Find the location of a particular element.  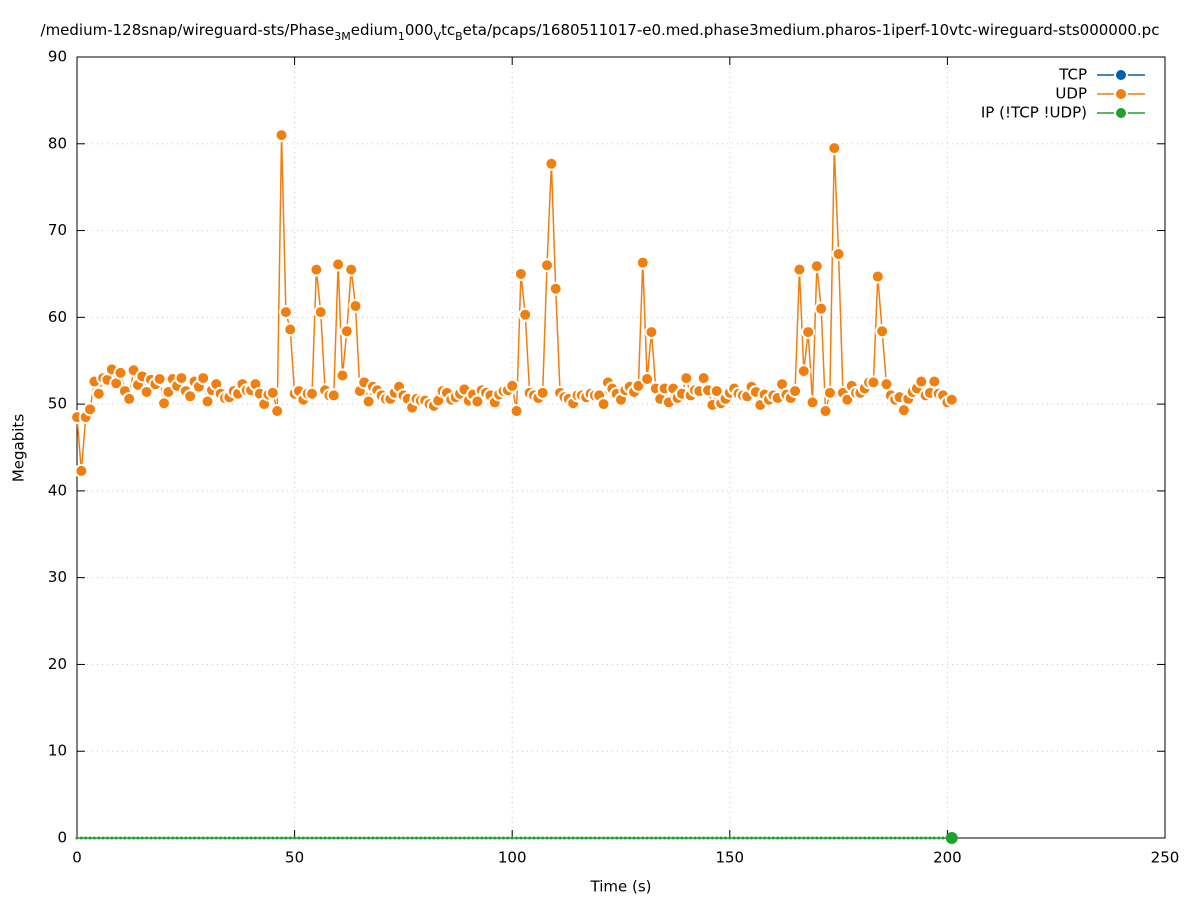

legend-marker is located at coordinates (1121, 75).